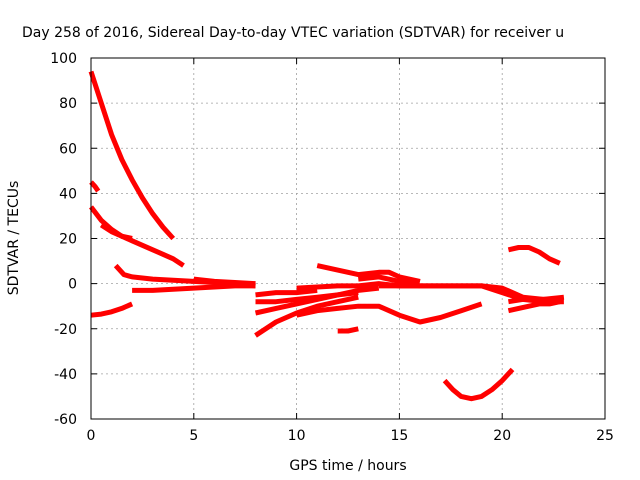 The image size is (640, 480). What do you see at coordinates (68, 240) in the screenshot?
I see `y-tick-label: 20` at bounding box center [68, 240].